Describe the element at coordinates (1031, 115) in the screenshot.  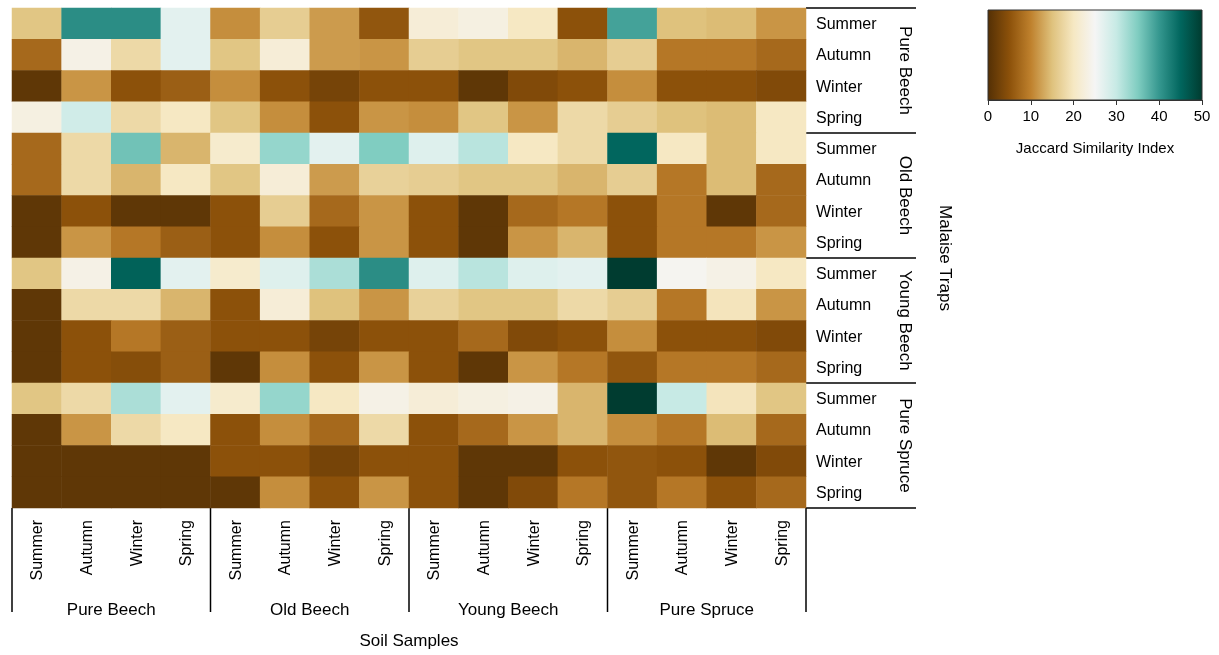
I see `color-bar-label: 10` at that location.